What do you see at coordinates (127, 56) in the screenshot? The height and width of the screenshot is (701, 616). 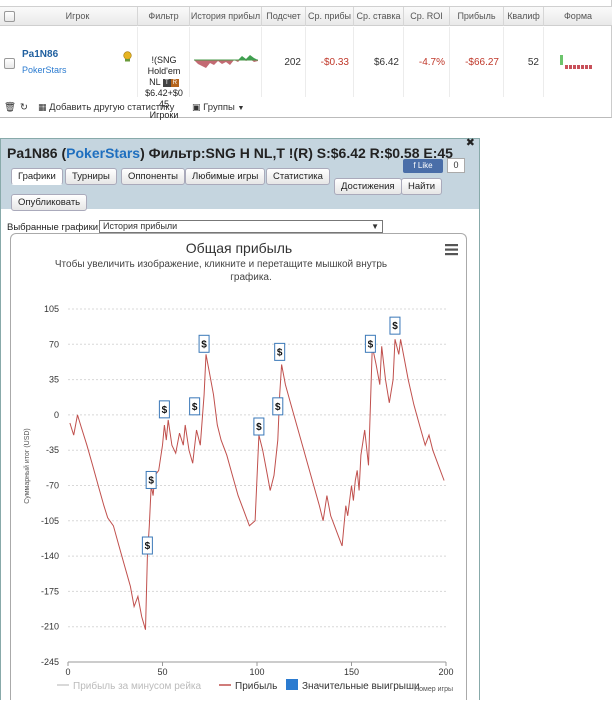 I see `award-icon` at bounding box center [127, 56].